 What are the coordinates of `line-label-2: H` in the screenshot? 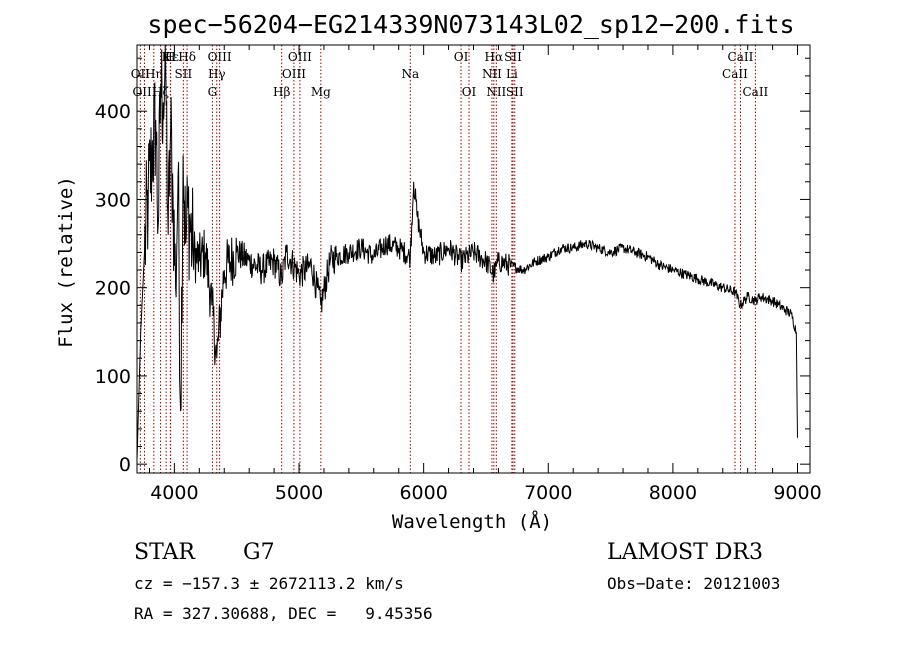 It's located at (170, 57).